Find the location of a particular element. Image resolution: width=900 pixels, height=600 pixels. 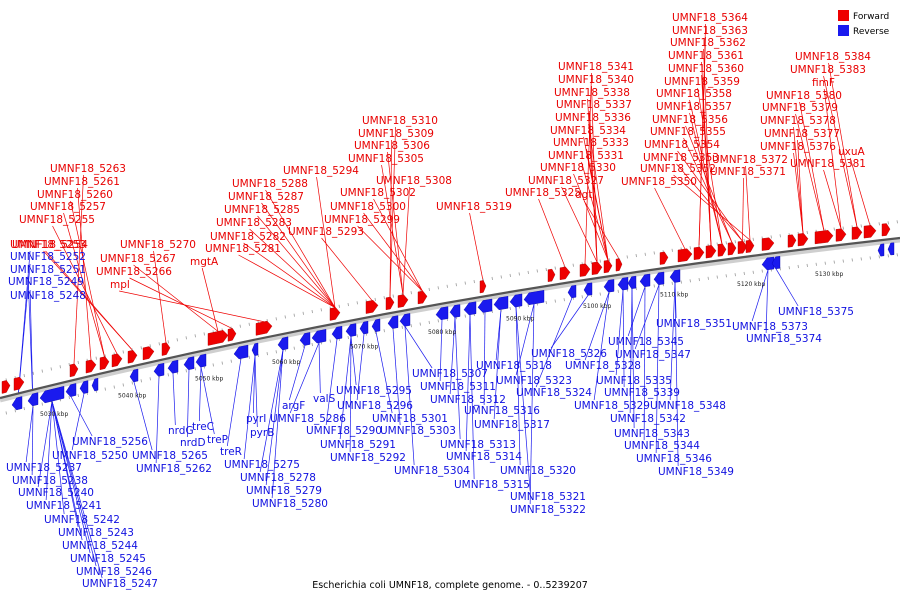

forward-gene-label: UMNF18_5377 is located at coordinates (802, 134).